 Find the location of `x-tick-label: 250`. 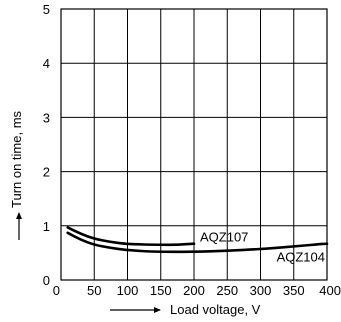

x-tick-label: 250 is located at coordinates (227, 290).